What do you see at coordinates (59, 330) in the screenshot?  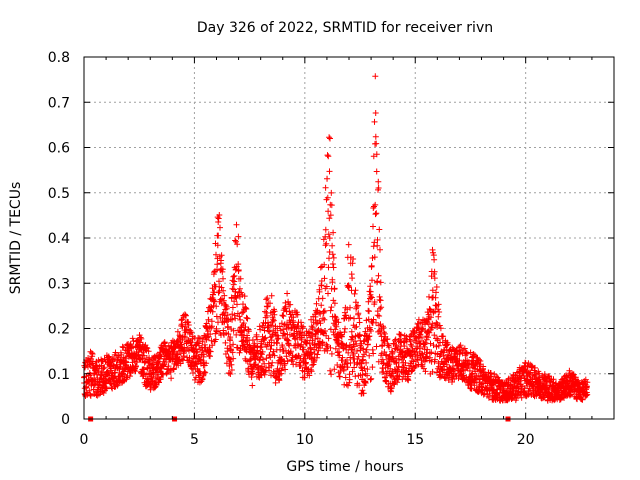 I see `y-tick-label: 0.2` at bounding box center [59, 330].